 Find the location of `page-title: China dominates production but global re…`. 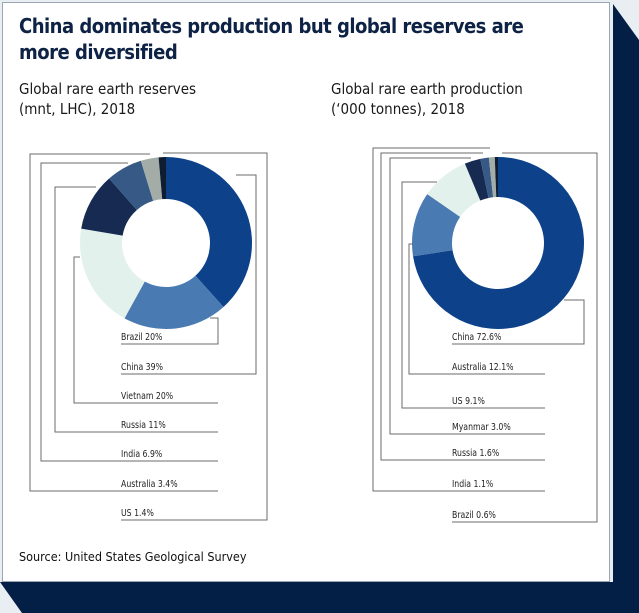

page-title: China dominates production but global re… is located at coordinates (271, 39).